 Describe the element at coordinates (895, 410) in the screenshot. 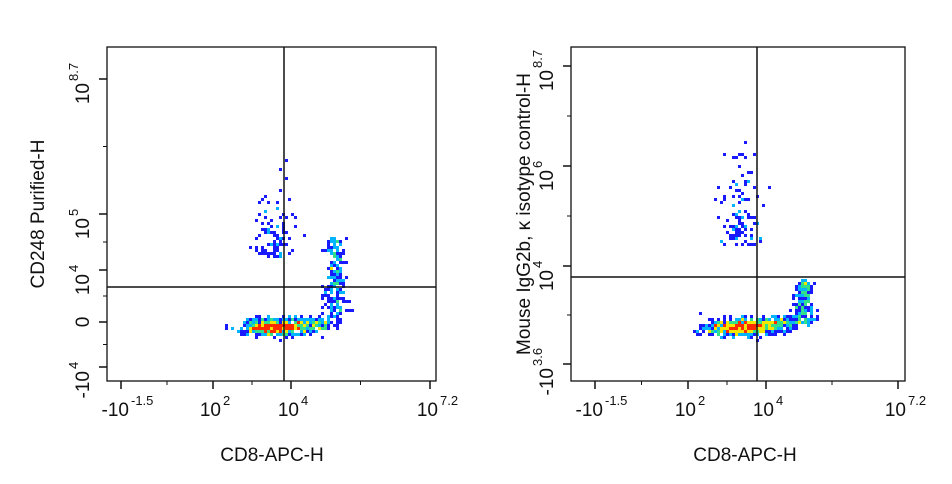

I see `x-tick-label: 10` at that location.